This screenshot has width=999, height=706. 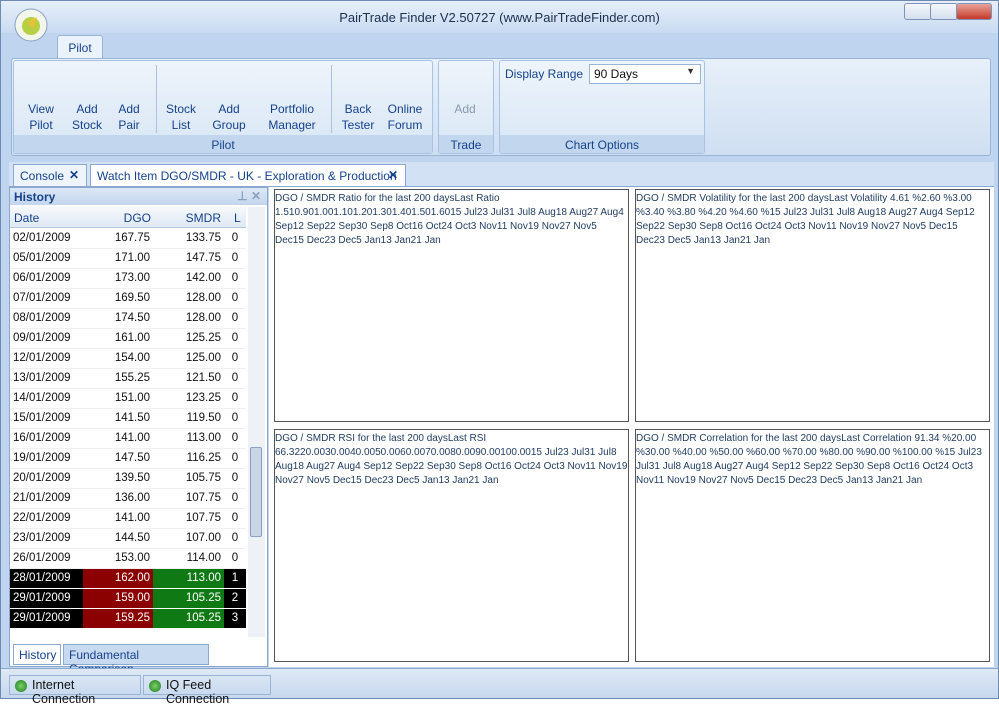 I want to click on history-cell: 13/01/2009, so click(x=46, y=378).